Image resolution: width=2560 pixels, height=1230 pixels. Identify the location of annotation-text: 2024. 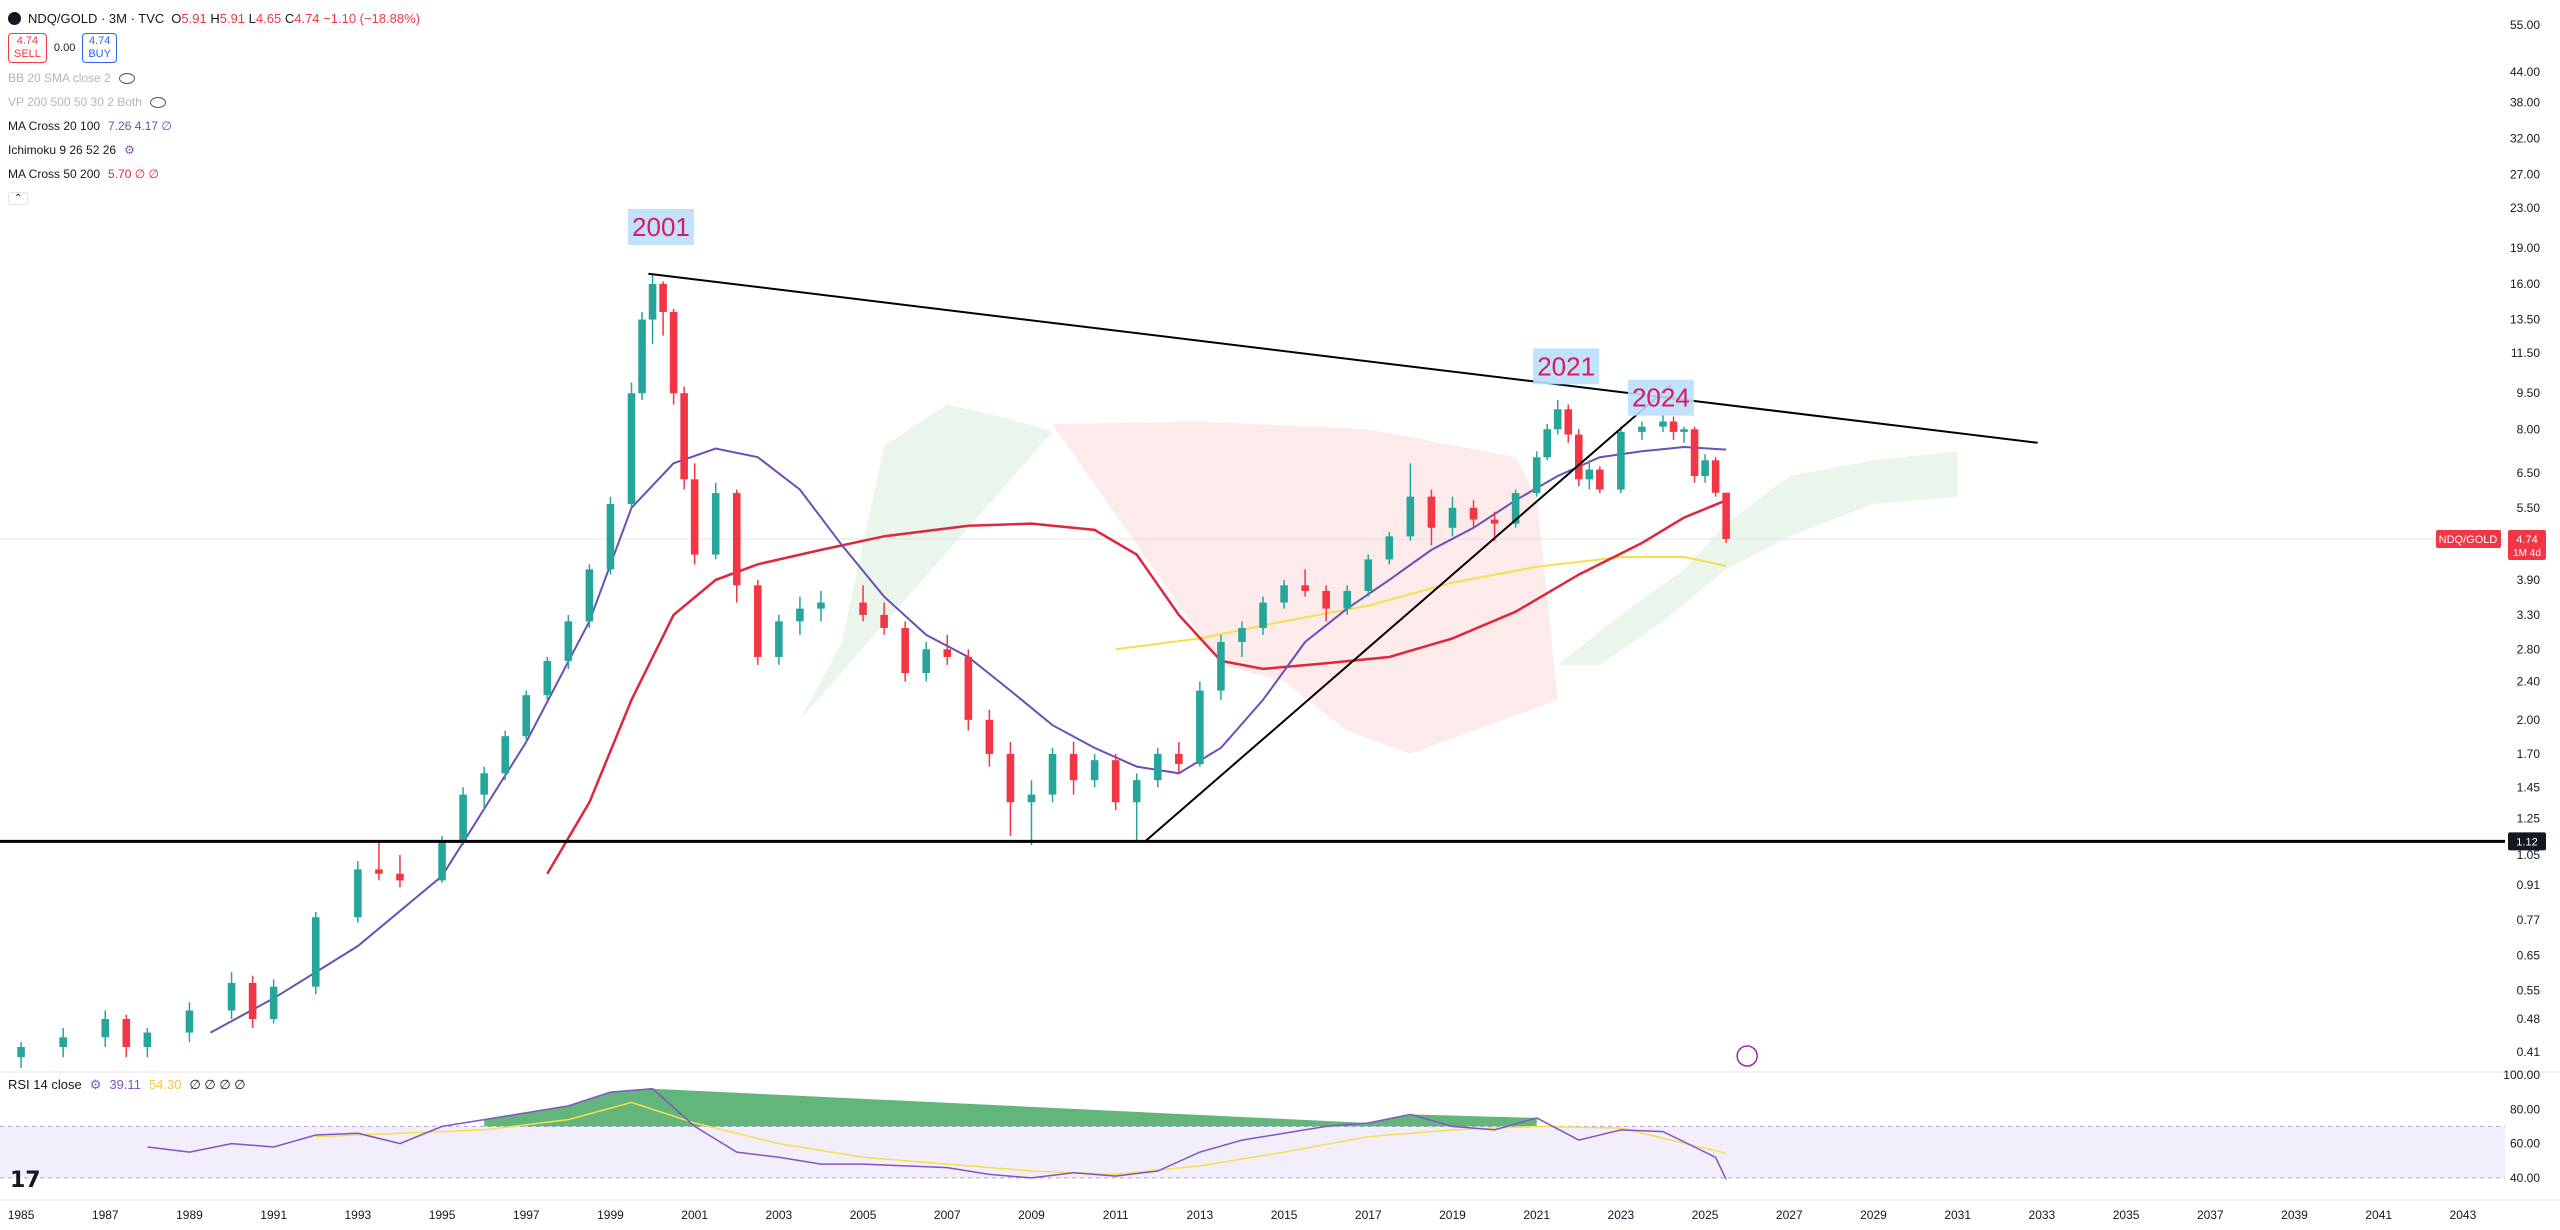
(1661, 398).